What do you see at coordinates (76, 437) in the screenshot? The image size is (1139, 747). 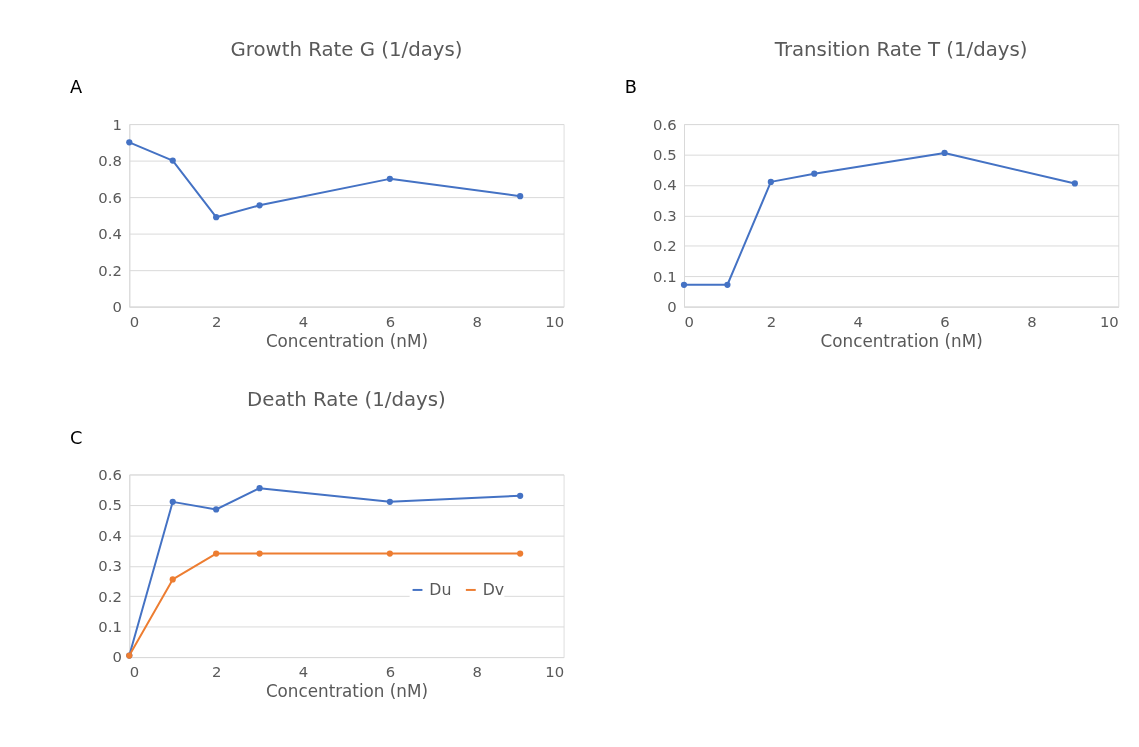 I see `text: C` at bounding box center [76, 437].